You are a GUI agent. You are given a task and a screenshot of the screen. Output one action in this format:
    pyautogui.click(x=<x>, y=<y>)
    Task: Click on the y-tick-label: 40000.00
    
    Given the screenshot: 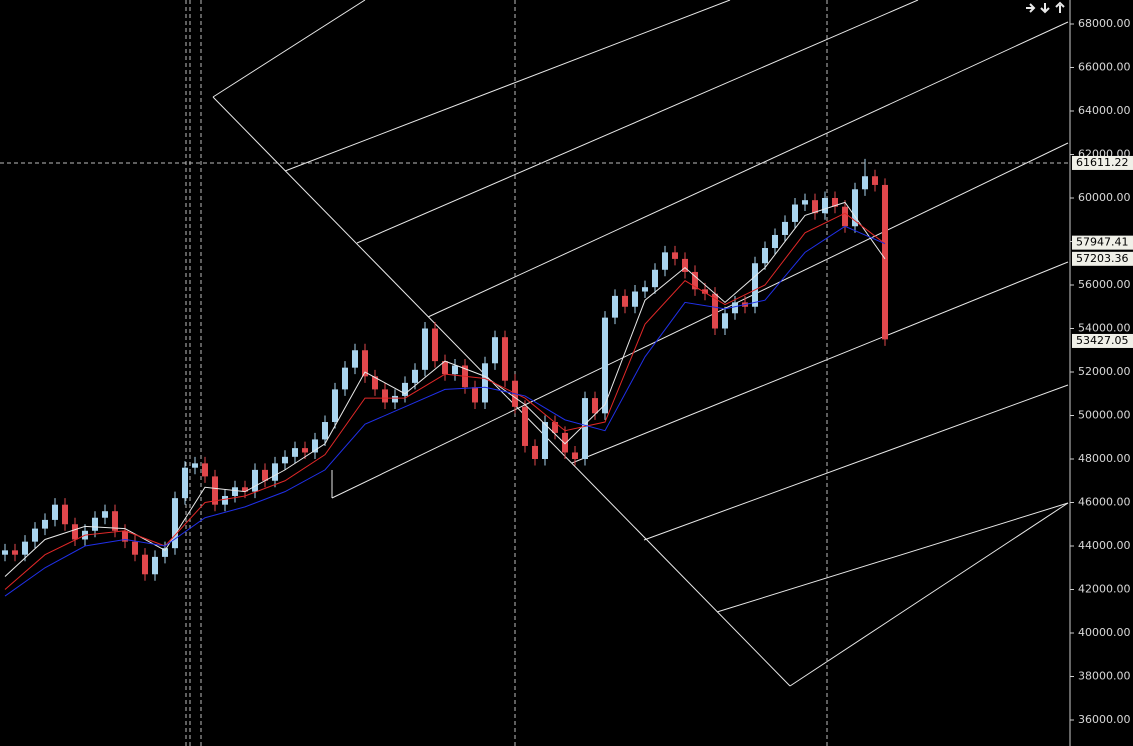 What is the action you would take?
    pyautogui.click(x=1104, y=632)
    